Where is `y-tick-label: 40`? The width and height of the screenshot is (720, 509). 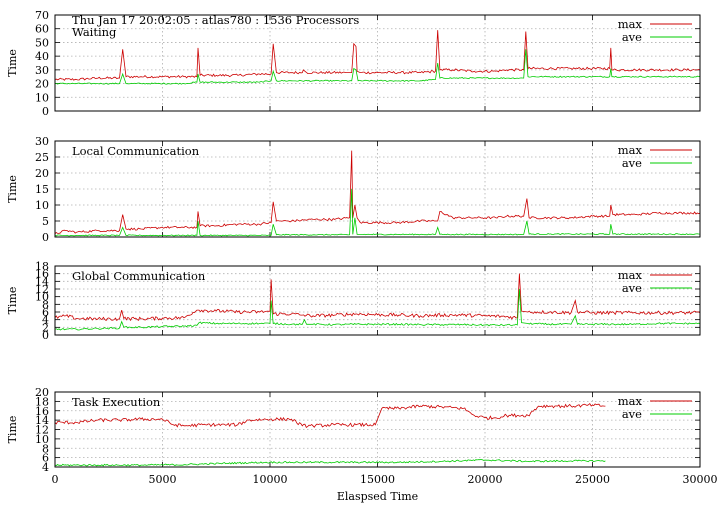 y-tick-label: 40 is located at coordinates (42, 56).